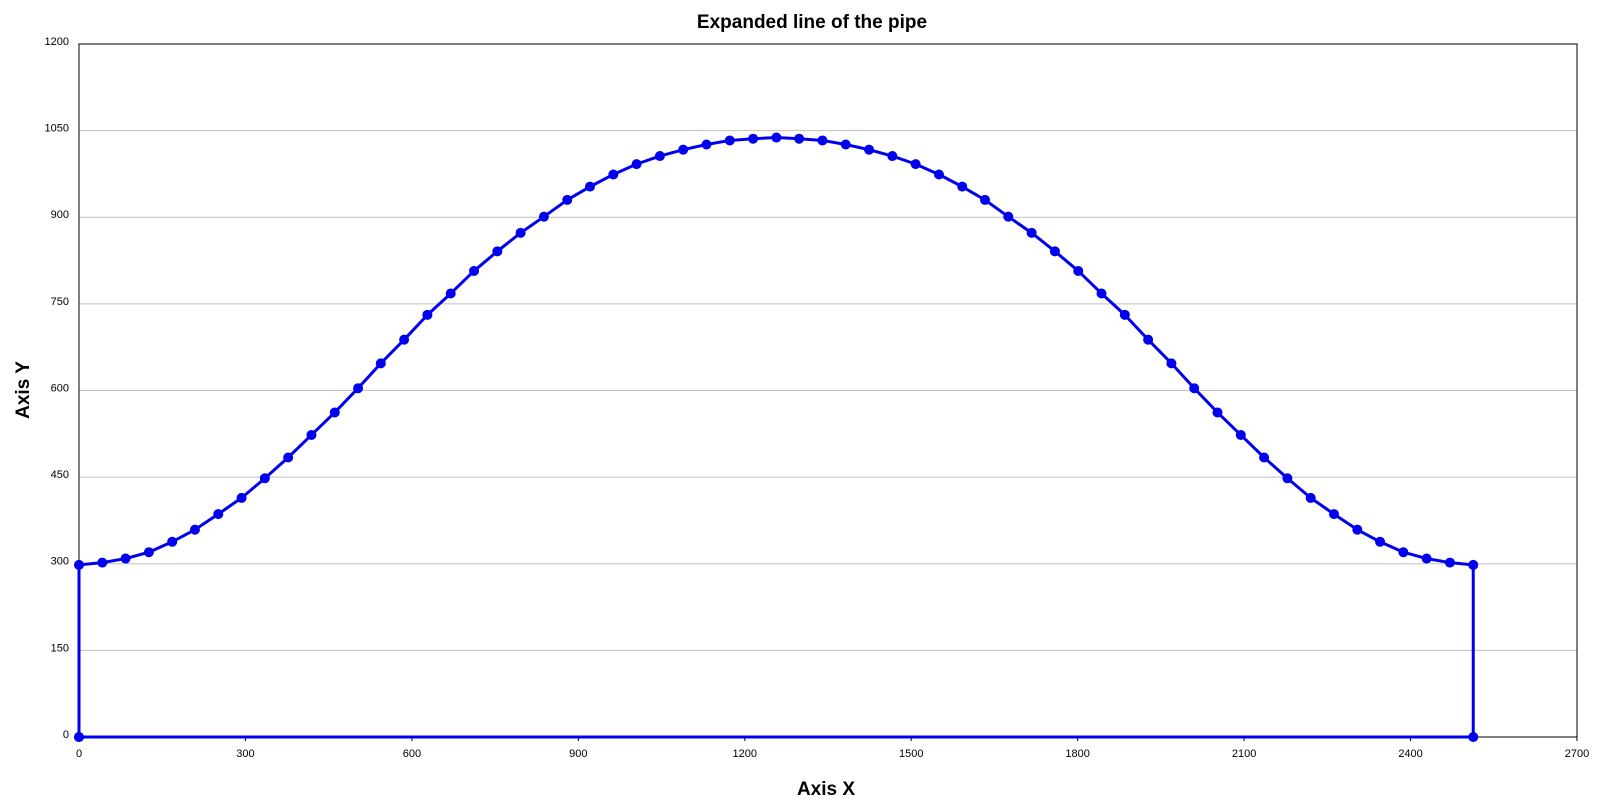  Describe the element at coordinates (1577, 754) in the screenshot. I see `x-tick-label: 2700` at that location.